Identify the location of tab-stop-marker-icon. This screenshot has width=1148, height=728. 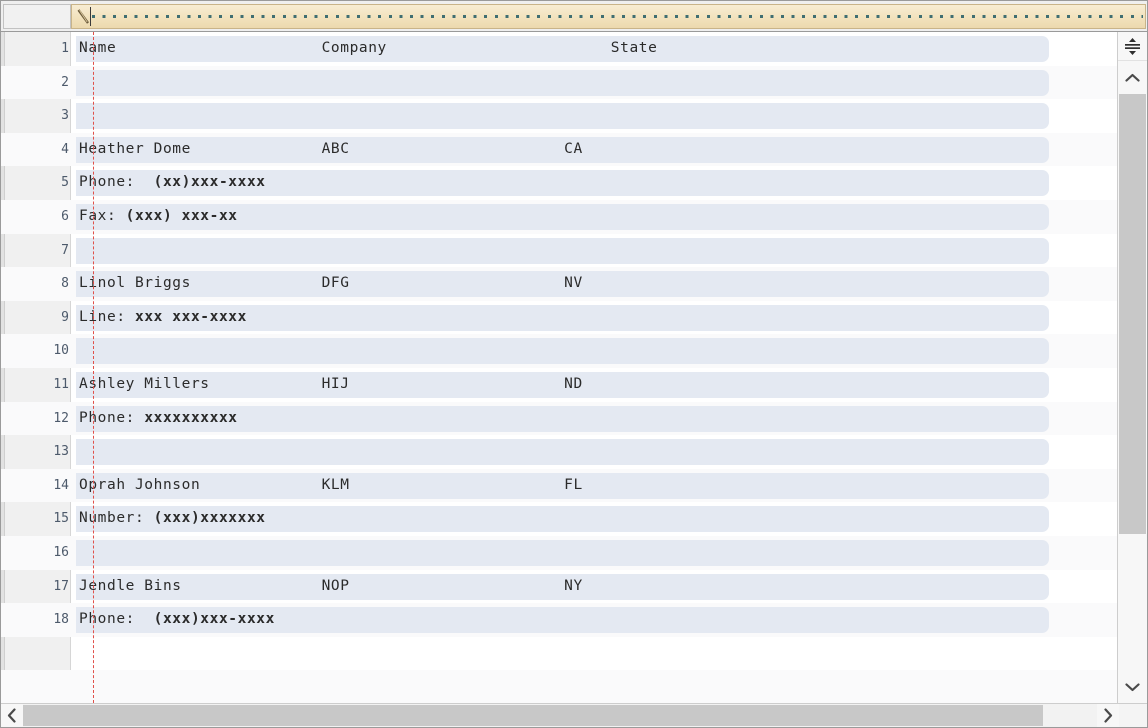
(83, 16).